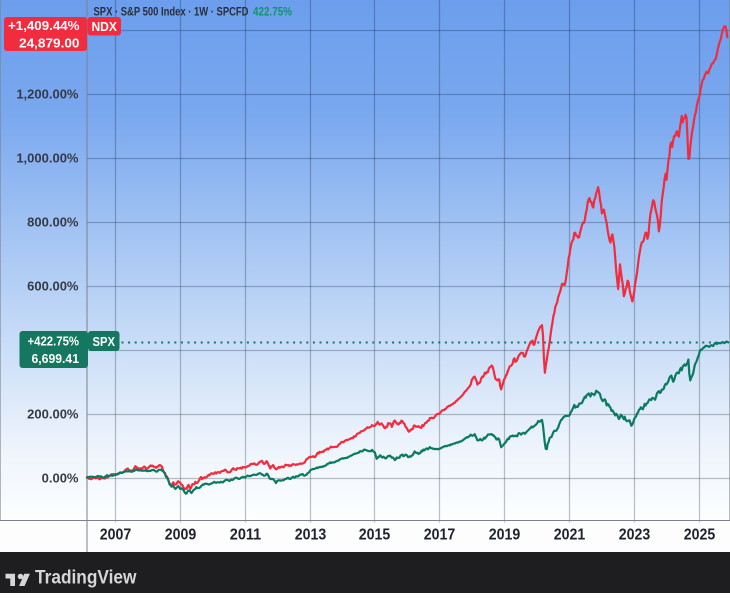  What do you see at coordinates (56, 359) in the screenshot?
I see `svg-text: 6,699.41` at bounding box center [56, 359].